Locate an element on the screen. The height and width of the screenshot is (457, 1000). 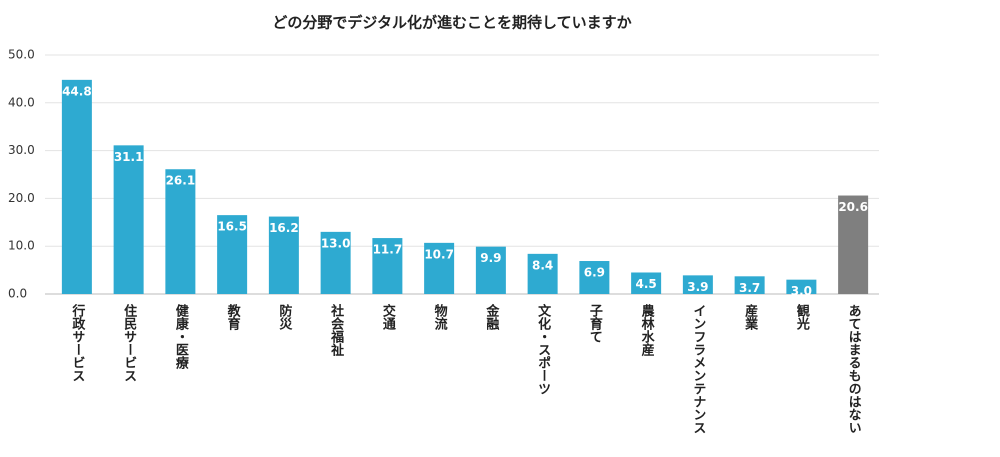
x-tick-label: 子育て is located at coordinates (595, 323).